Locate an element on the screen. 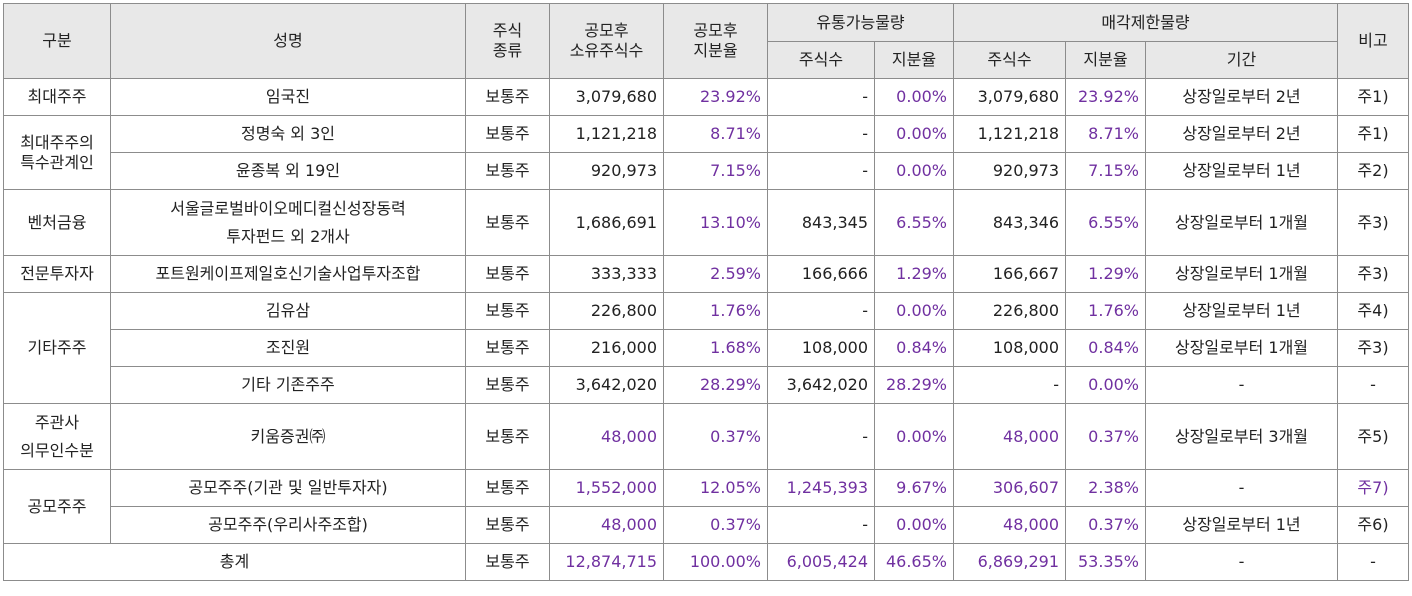  post-shares-cell: 1,552,000 is located at coordinates (606, 488).